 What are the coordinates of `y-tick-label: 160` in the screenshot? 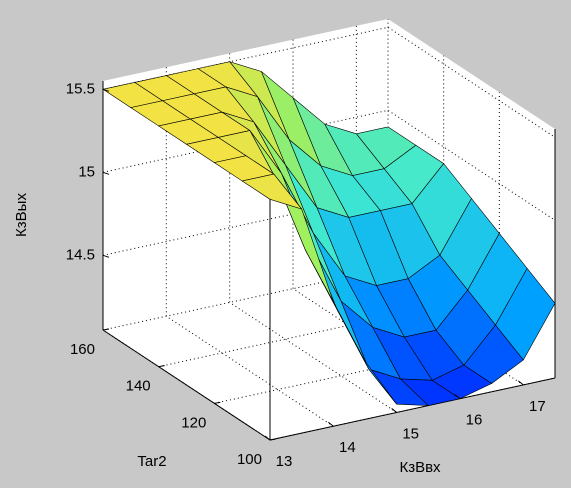 It's located at (82, 349).